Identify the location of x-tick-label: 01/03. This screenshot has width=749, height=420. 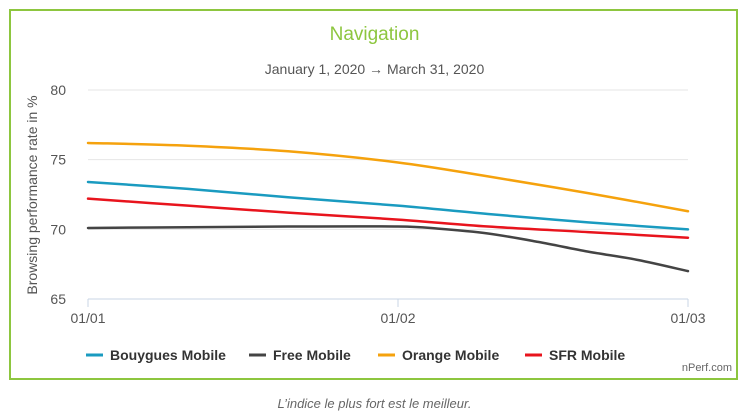
(687, 318).